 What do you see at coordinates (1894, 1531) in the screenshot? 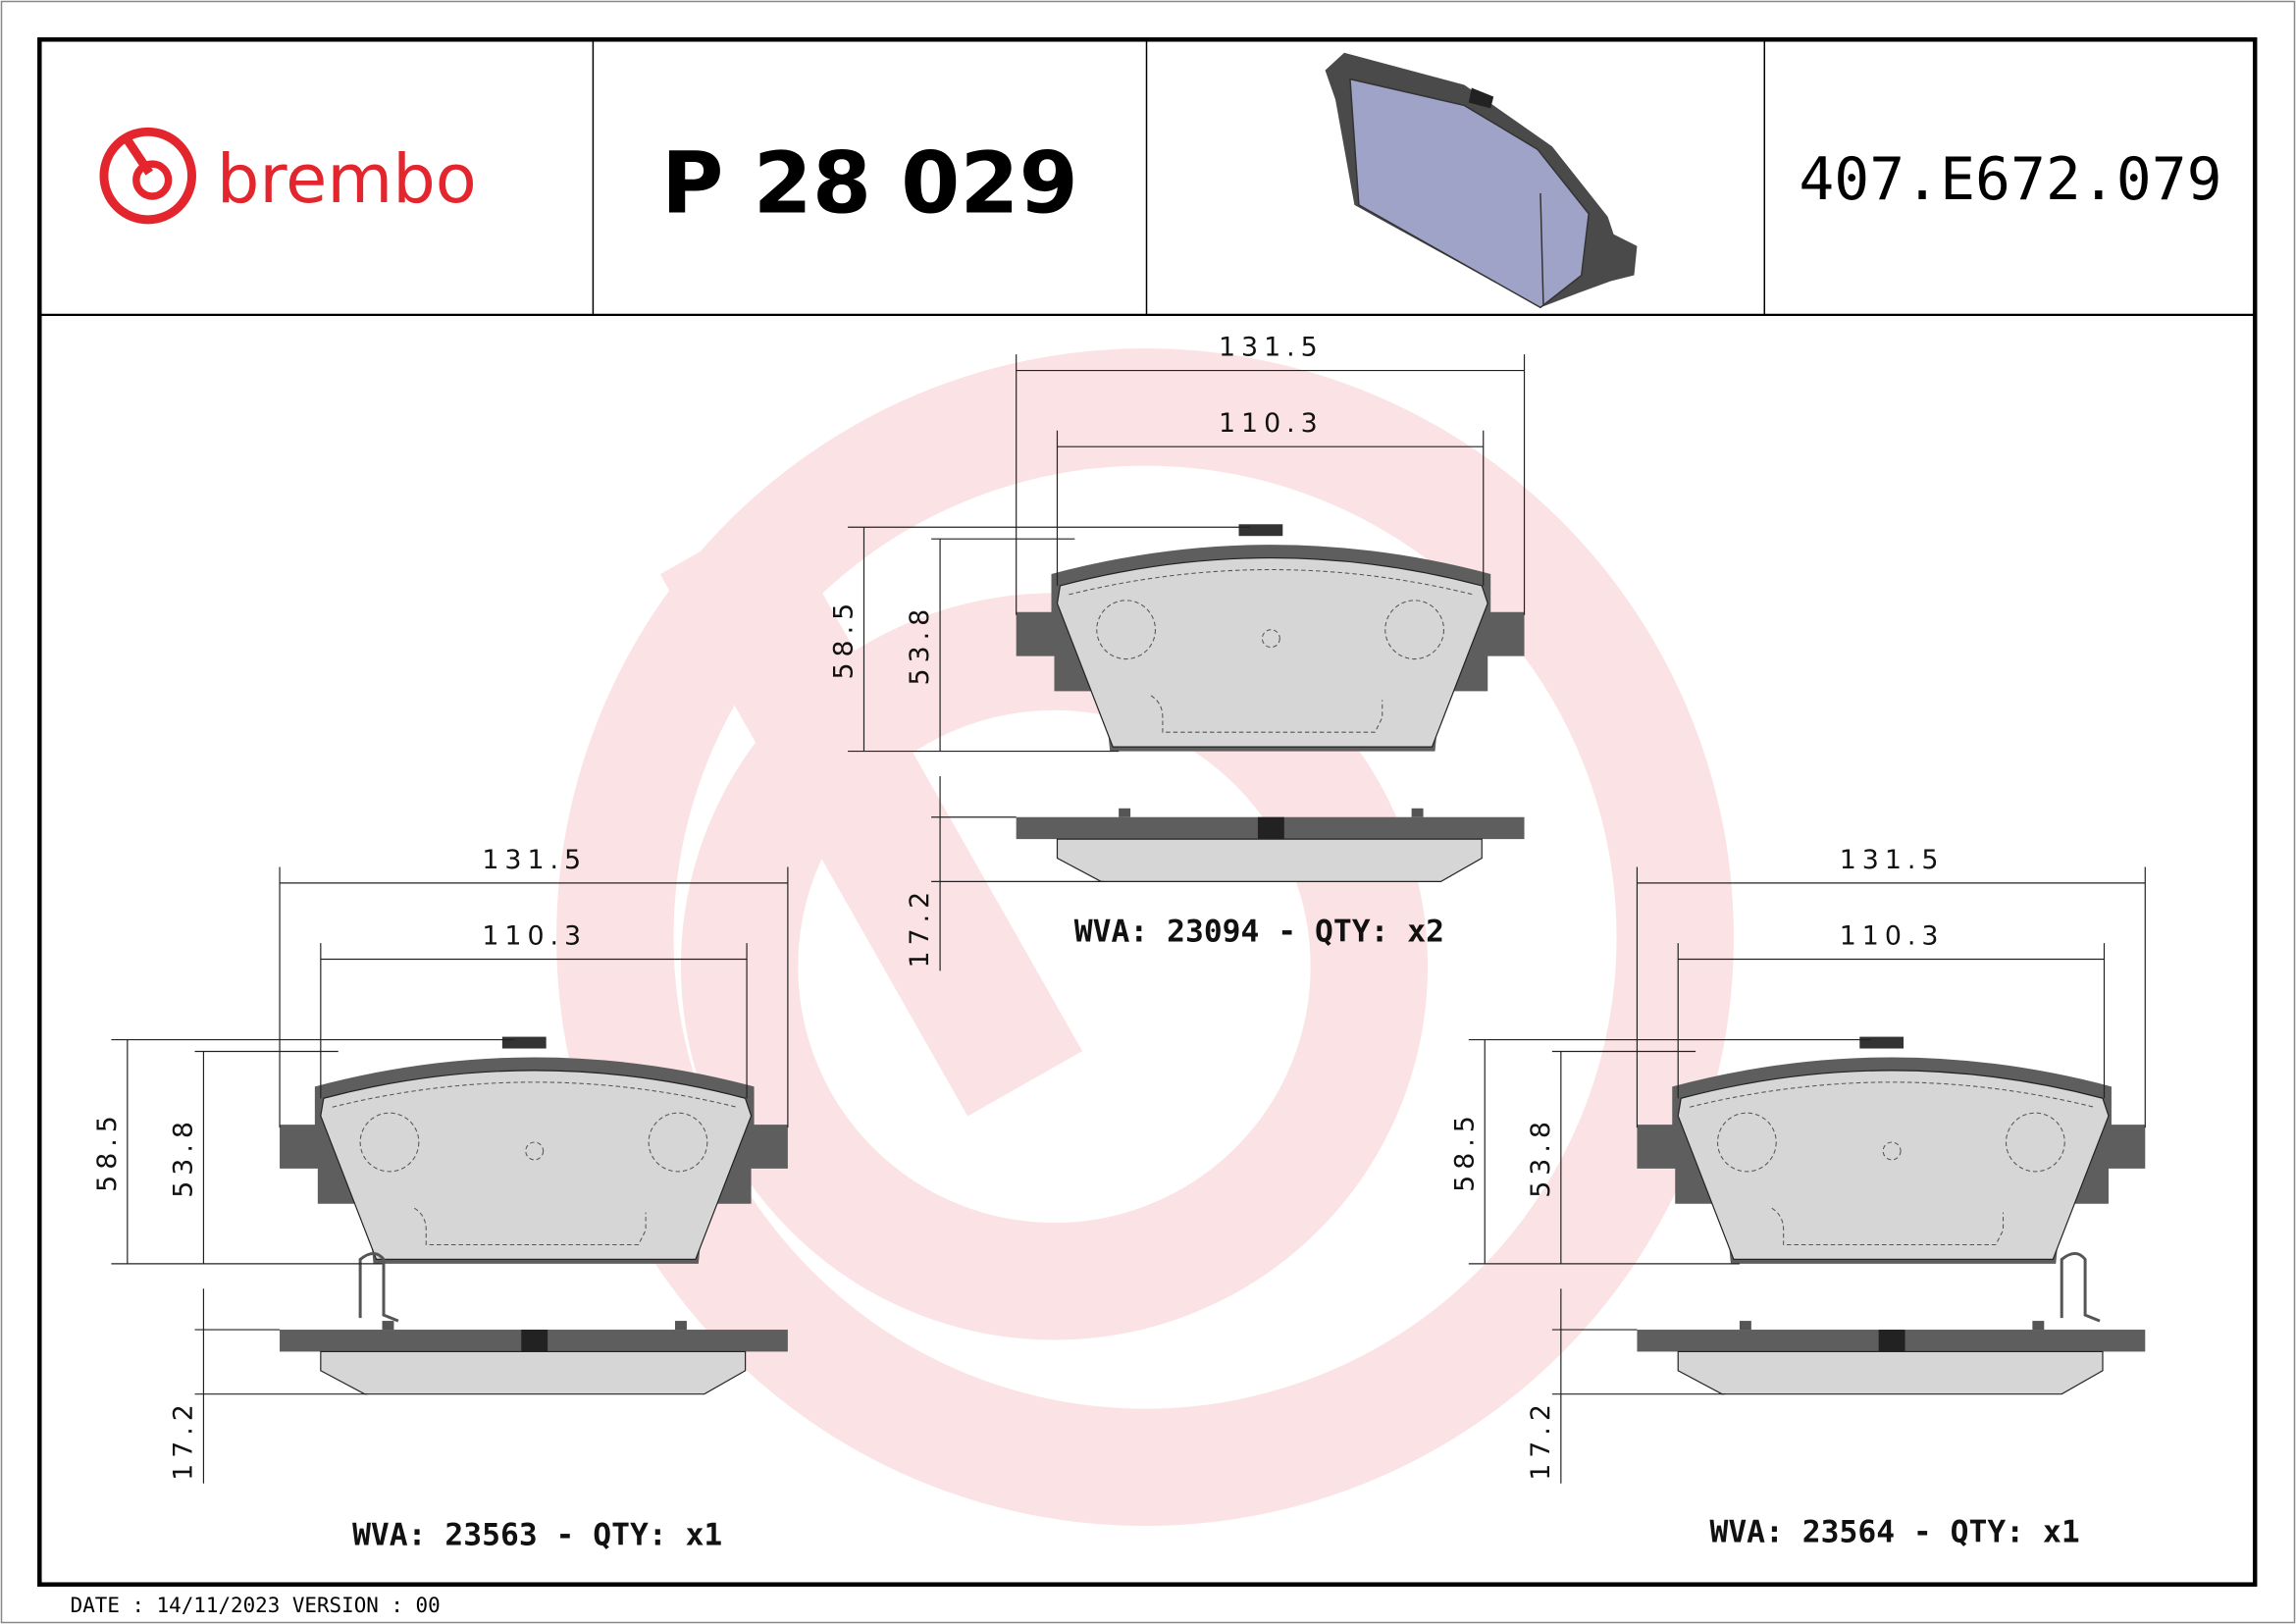
I see `wva-qty-label: WVA: 23564 - QTY: x1` at bounding box center [1894, 1531].